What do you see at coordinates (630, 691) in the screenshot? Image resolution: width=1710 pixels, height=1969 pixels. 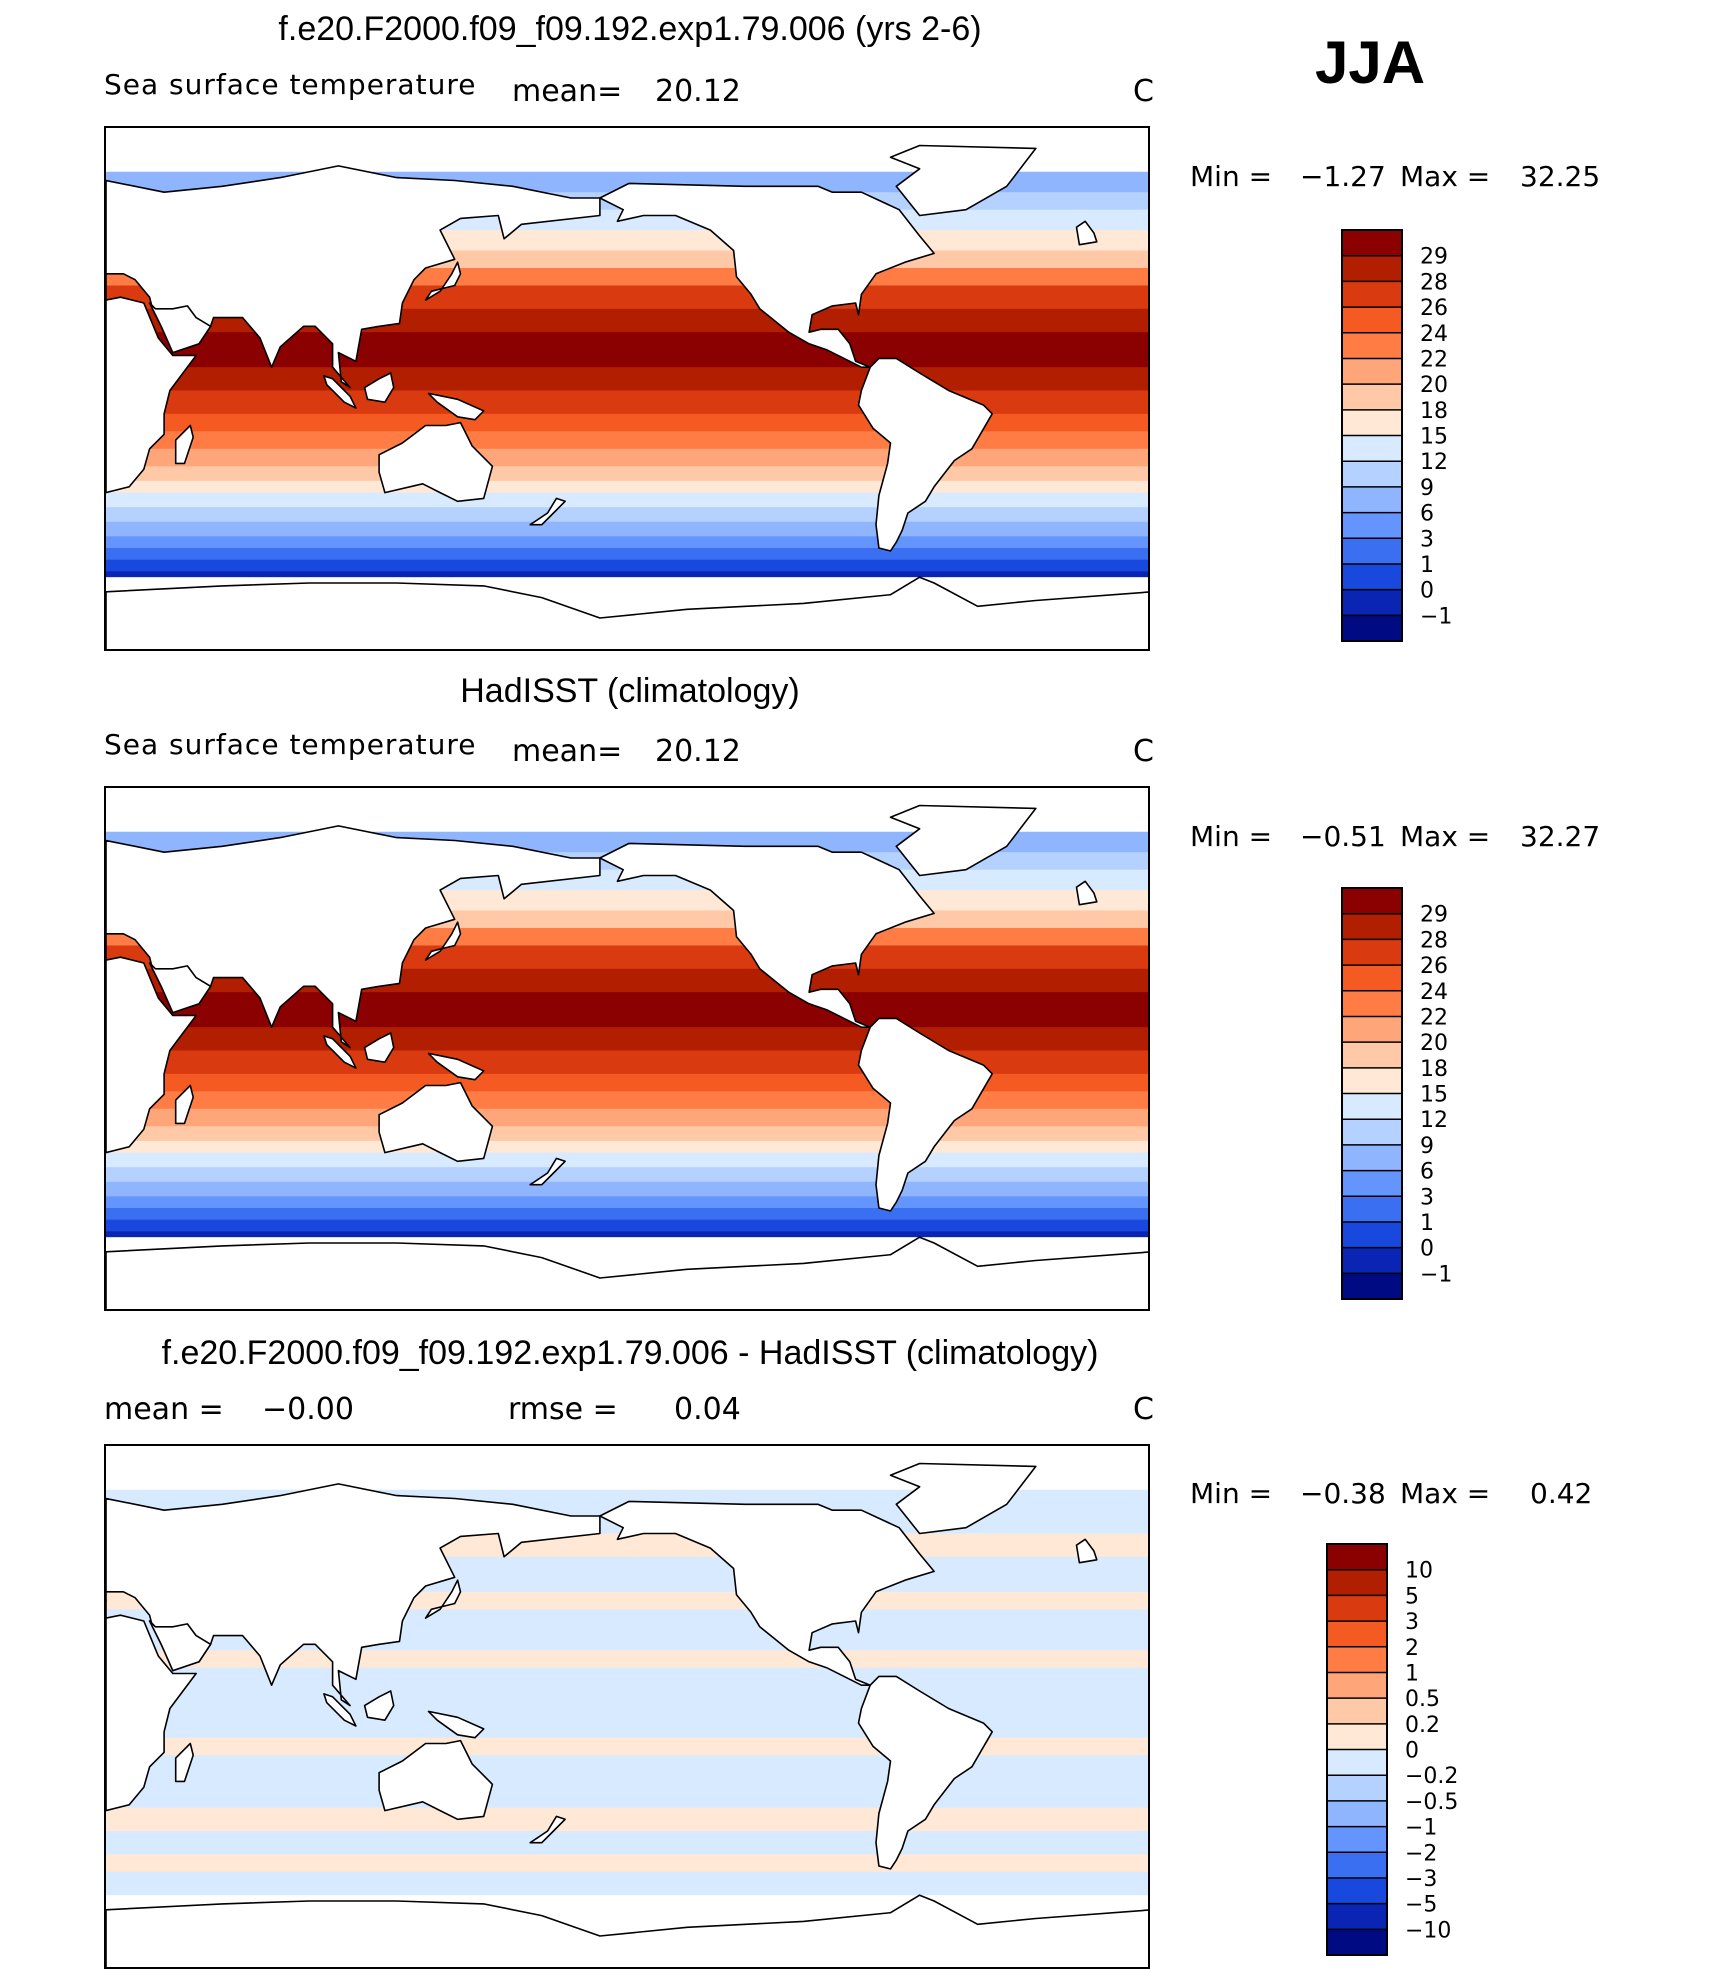 I see `panel2-title: HadISST (climatology)` at bounding box center [630, 691].